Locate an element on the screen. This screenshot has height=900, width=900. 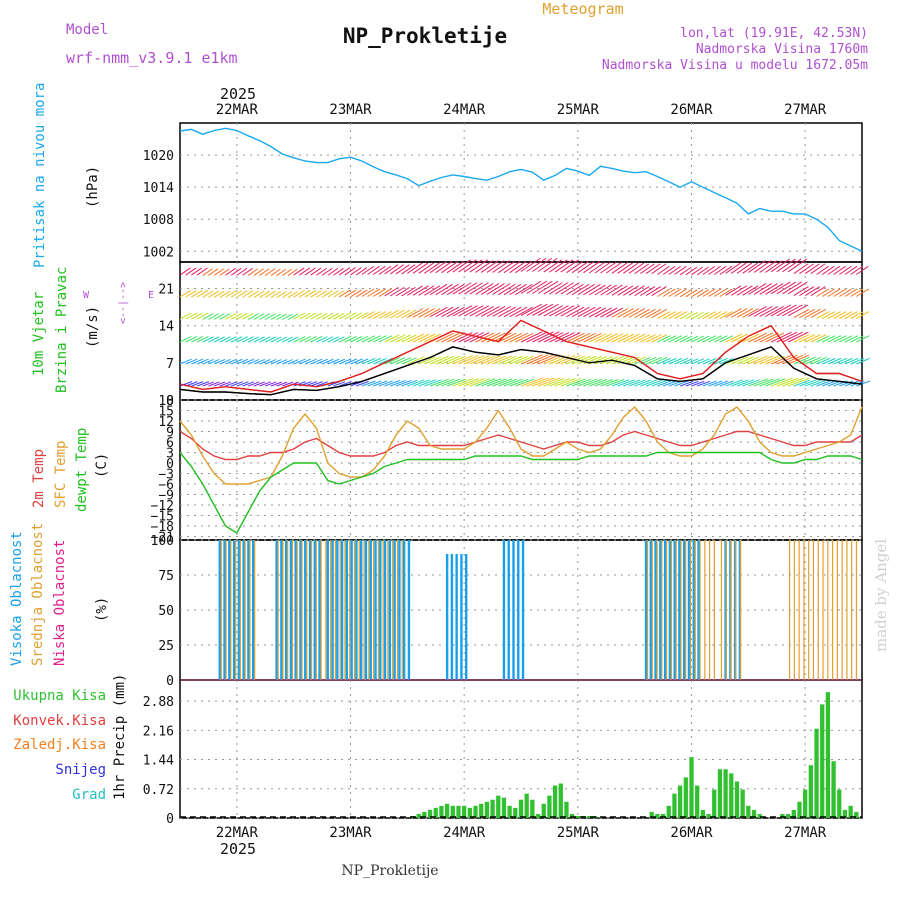
wind-barbs is located at coordinates (525, 326).